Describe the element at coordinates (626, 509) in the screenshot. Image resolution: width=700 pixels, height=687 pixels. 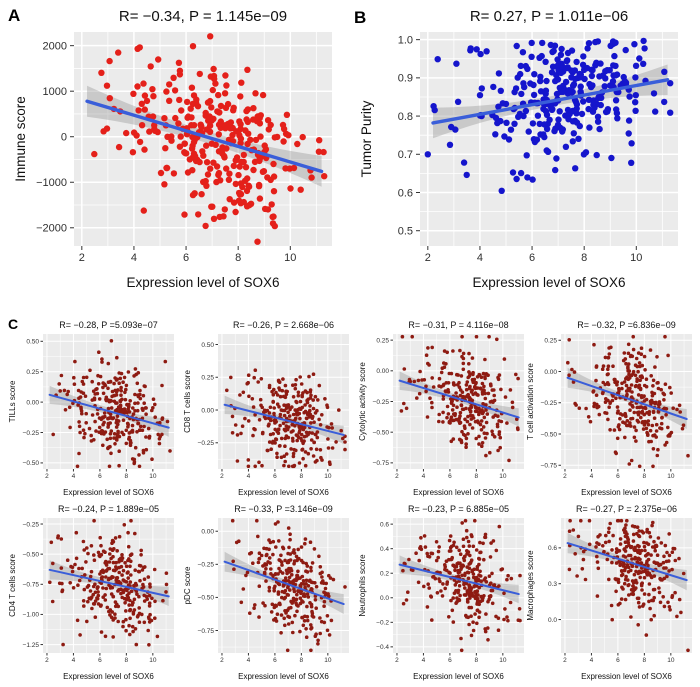
I see `panel-title: R= −0.27, P = 2.375e−06` at that location.